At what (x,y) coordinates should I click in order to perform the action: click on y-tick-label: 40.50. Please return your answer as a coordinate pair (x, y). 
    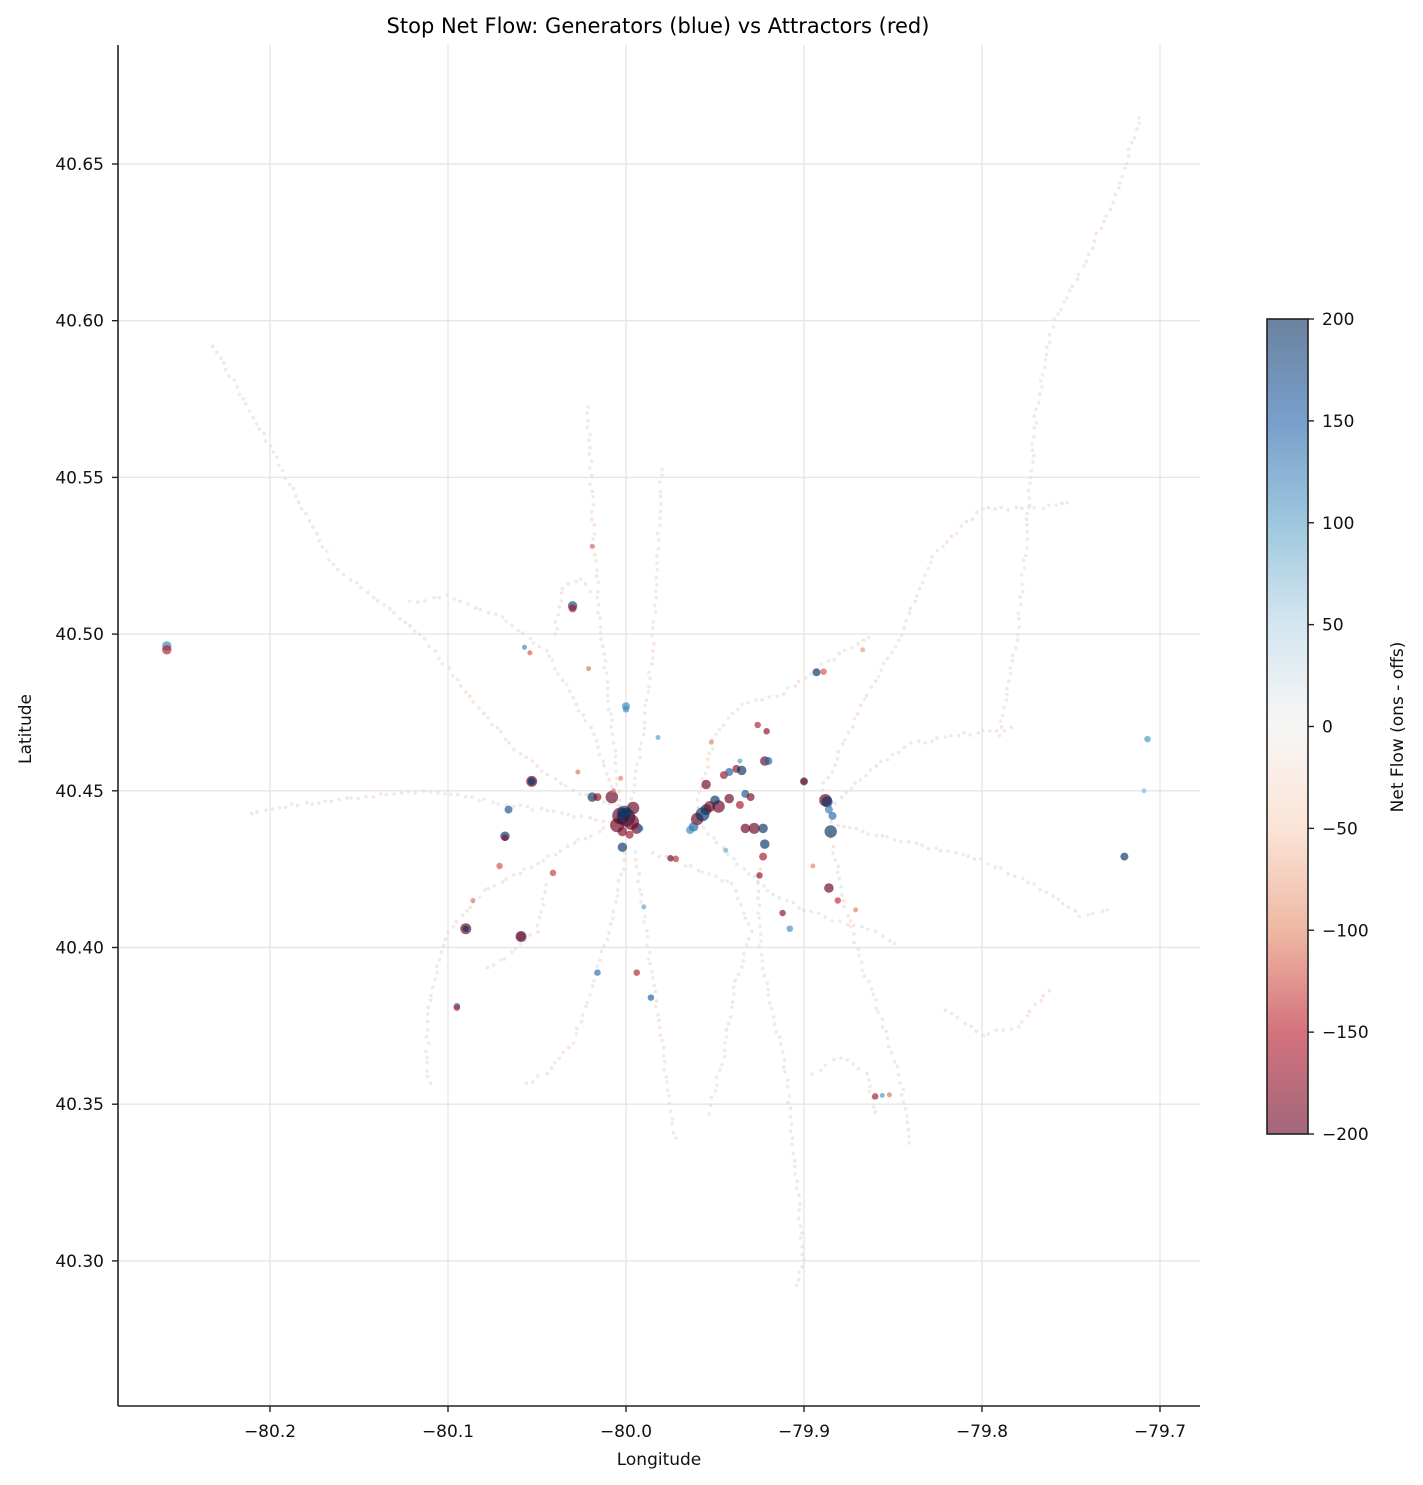
    Looking at the image, I should click on (79, 635).